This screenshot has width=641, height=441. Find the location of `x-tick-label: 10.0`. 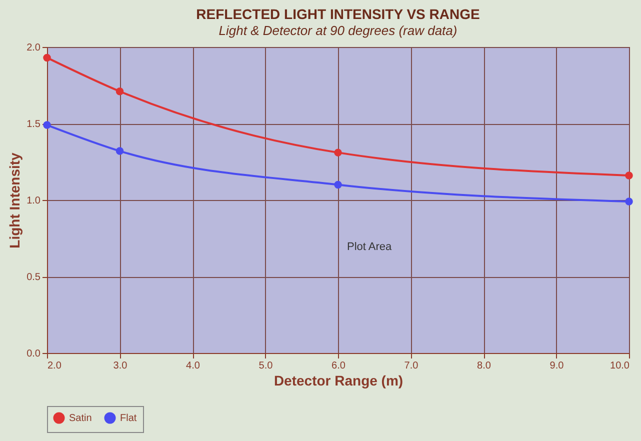

x-tick-label: 10.0 is located at coordinates (620, 366).